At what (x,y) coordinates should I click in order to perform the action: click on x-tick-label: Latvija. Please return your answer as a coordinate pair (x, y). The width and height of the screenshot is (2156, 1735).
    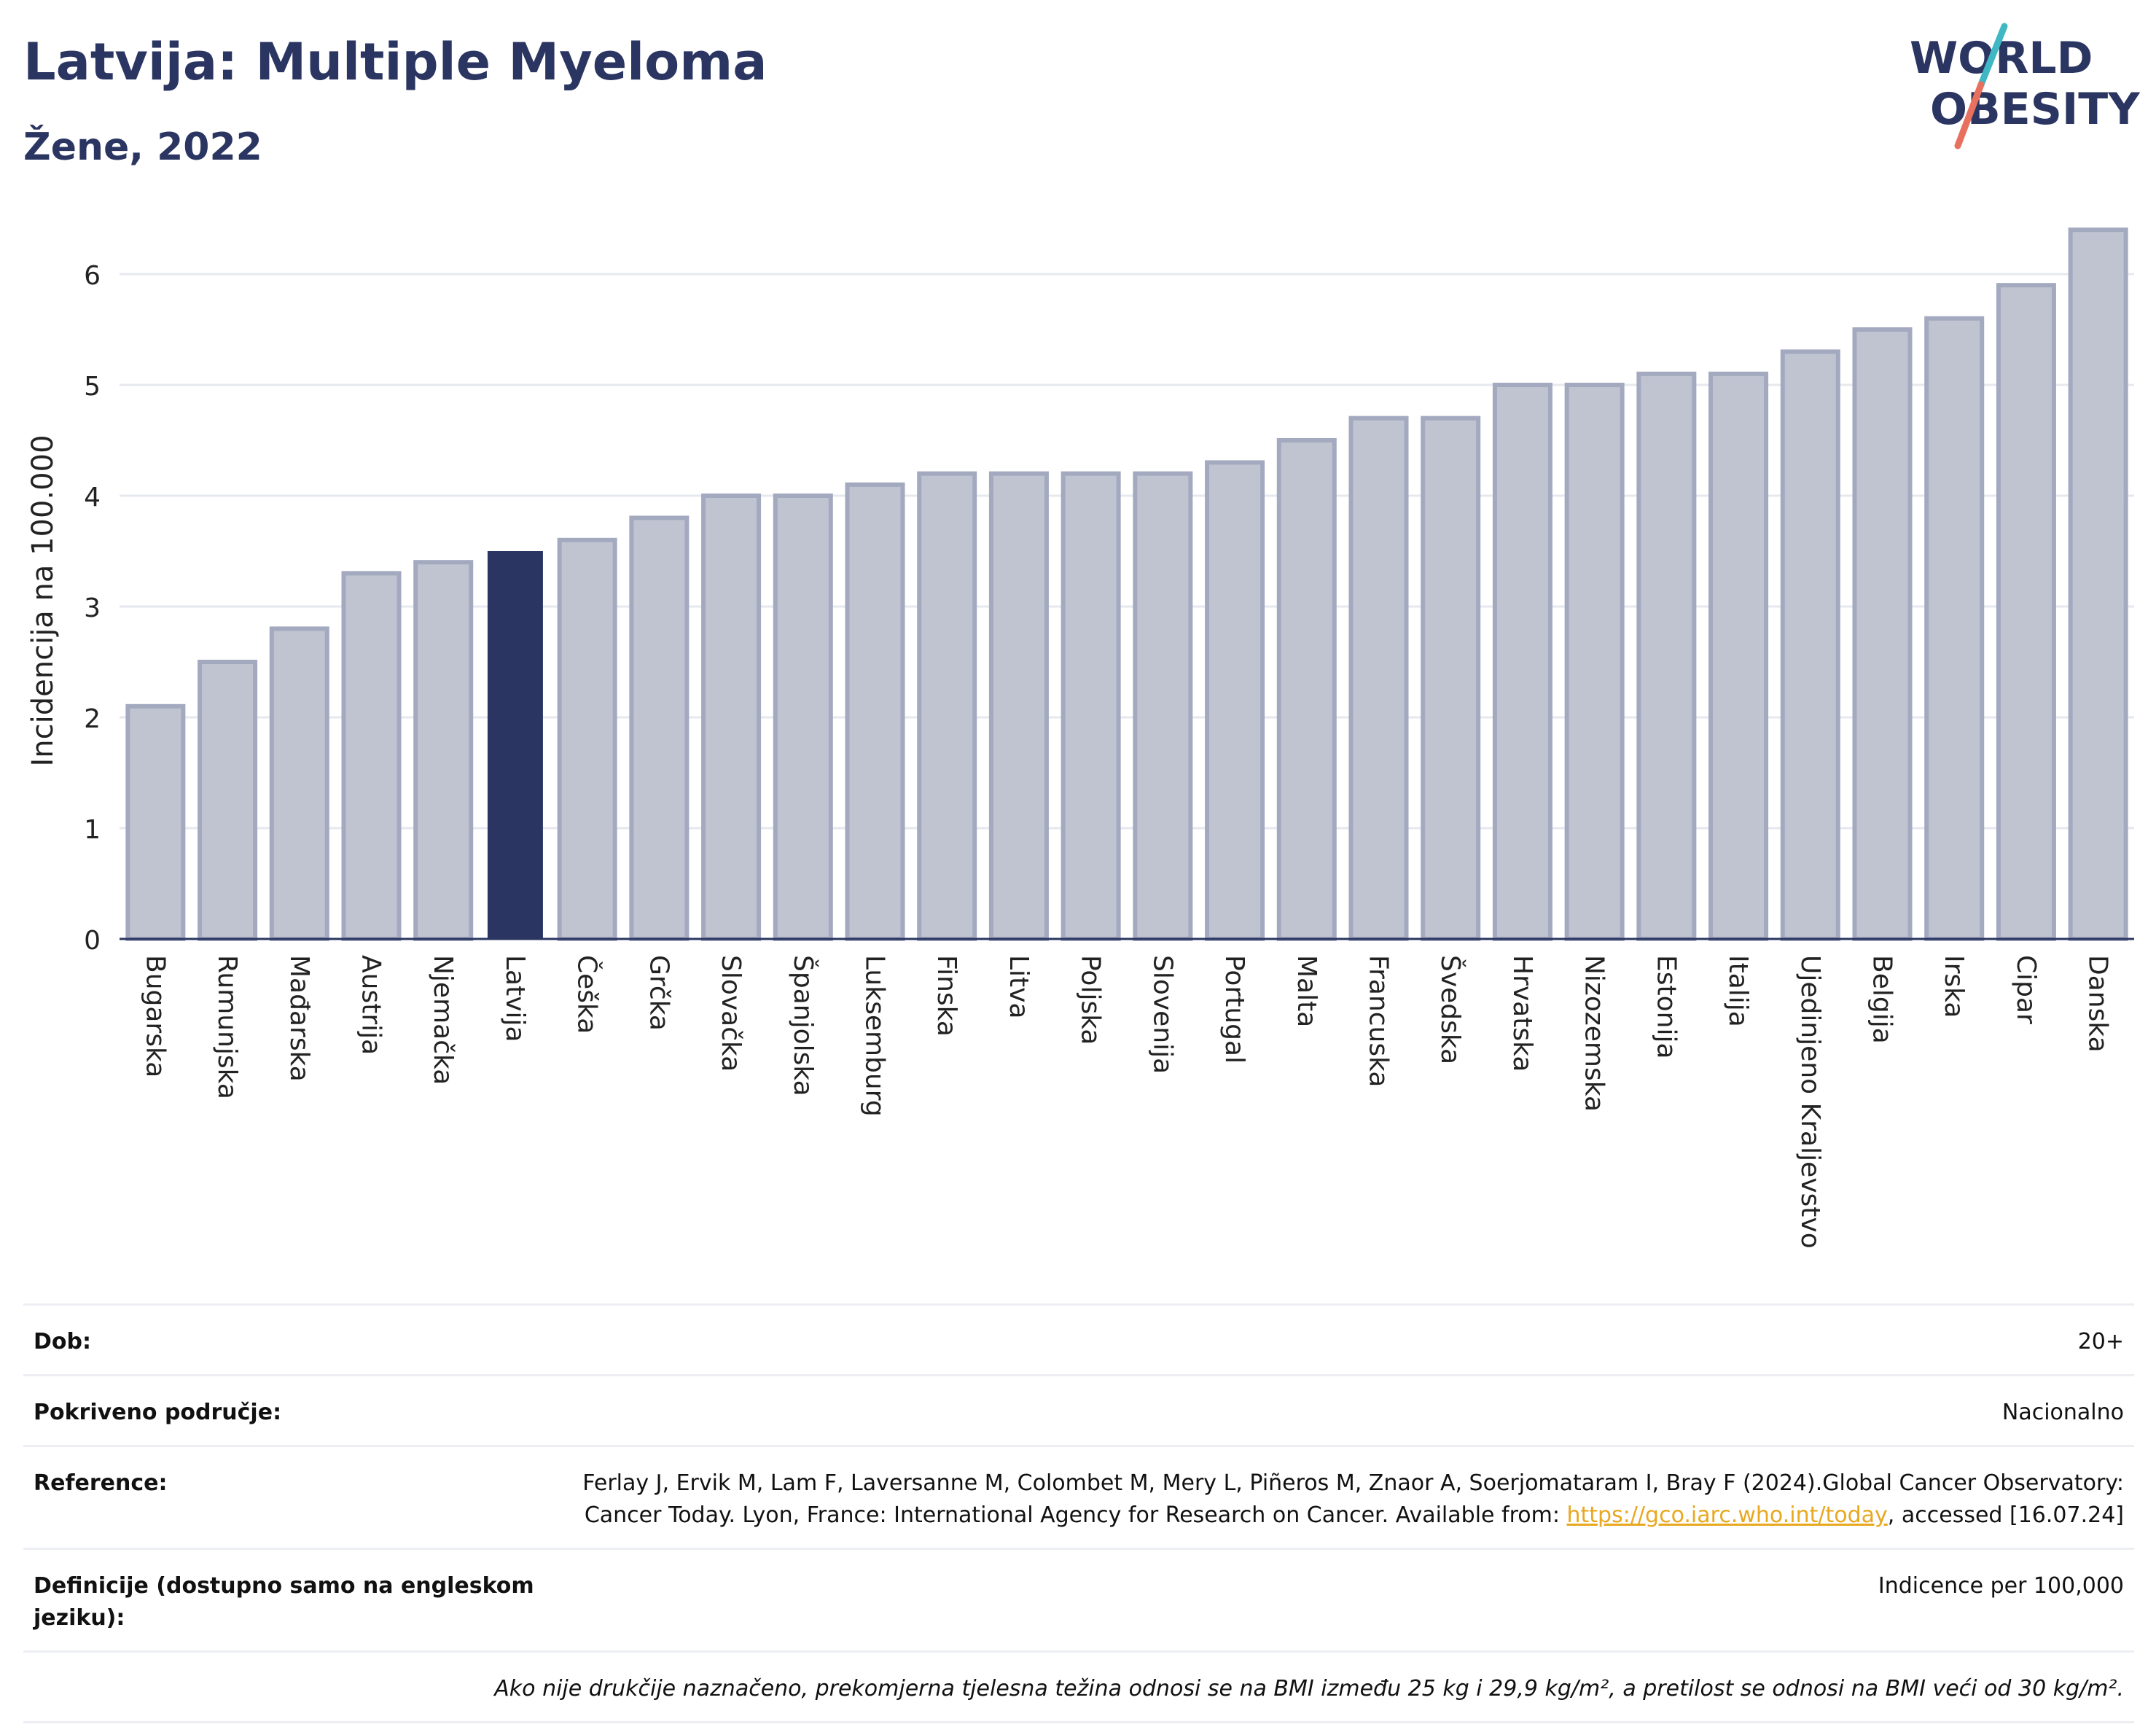
    Looking at the image, I should click on (515, 998).